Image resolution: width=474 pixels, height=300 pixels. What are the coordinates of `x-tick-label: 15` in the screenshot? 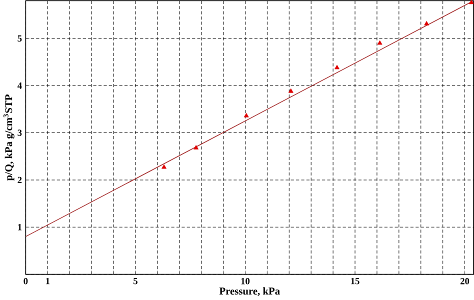 It's located at (355, 281).